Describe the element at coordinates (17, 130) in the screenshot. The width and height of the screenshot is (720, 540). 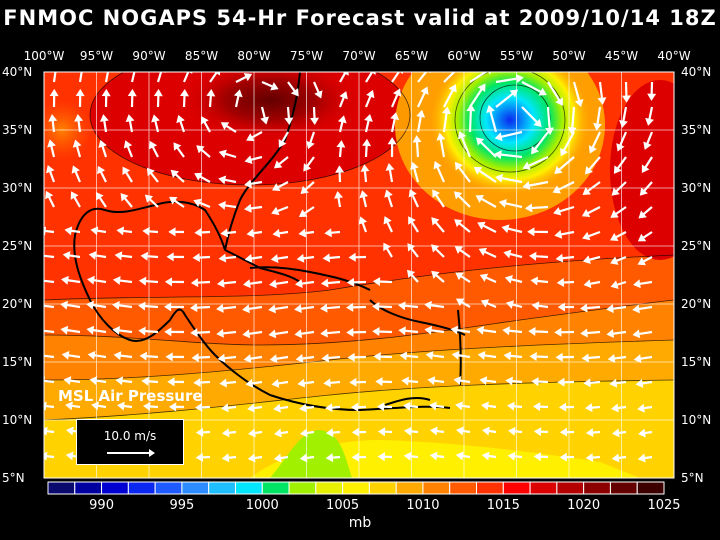
I see `latitude-label: 35°N` at that location.